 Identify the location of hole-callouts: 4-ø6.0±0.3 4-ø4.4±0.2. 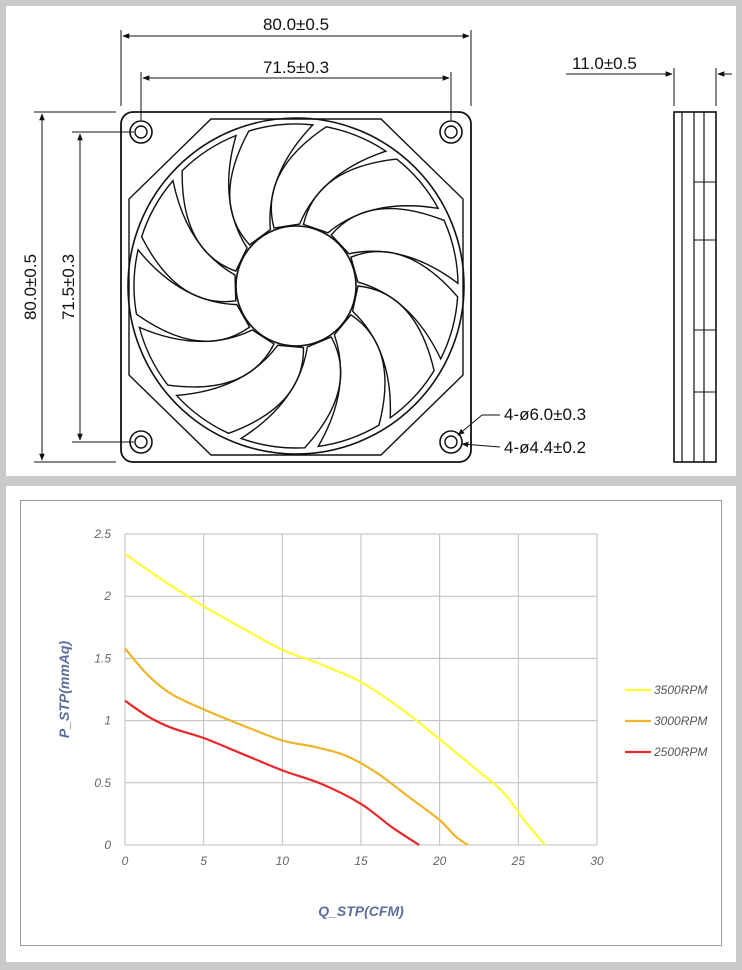
(521, 431).